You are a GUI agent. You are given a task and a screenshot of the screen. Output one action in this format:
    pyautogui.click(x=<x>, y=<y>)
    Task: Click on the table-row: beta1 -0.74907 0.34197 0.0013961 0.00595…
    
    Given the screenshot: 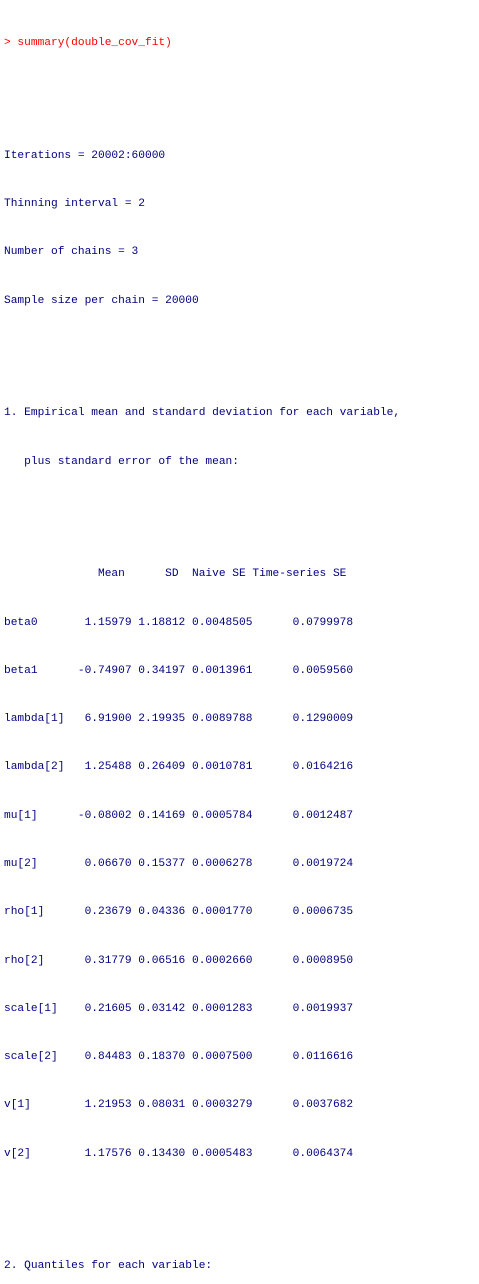 What is the action you would take?
    pyautogui.click(x=179, y=670)
    